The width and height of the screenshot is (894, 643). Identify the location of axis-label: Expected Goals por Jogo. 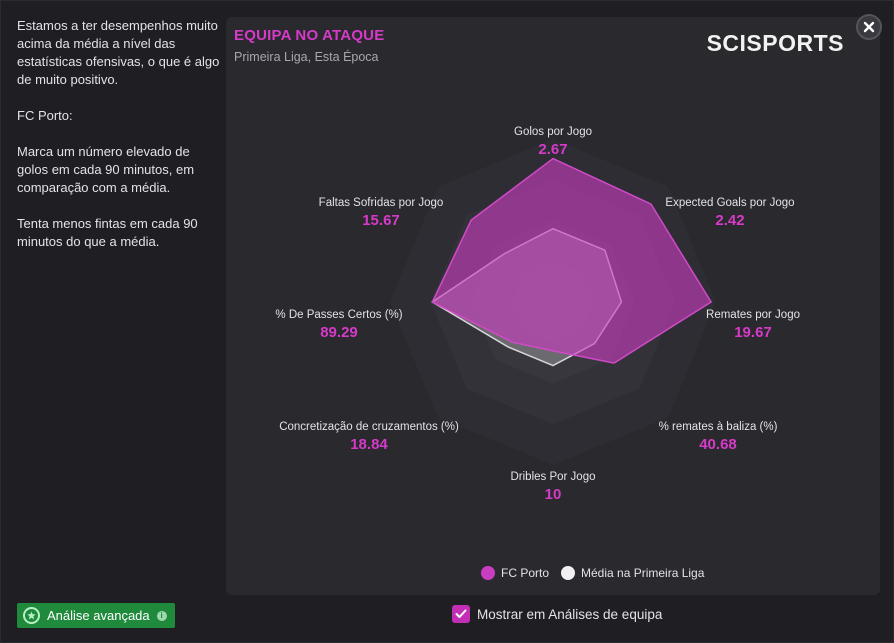
(729, 203).